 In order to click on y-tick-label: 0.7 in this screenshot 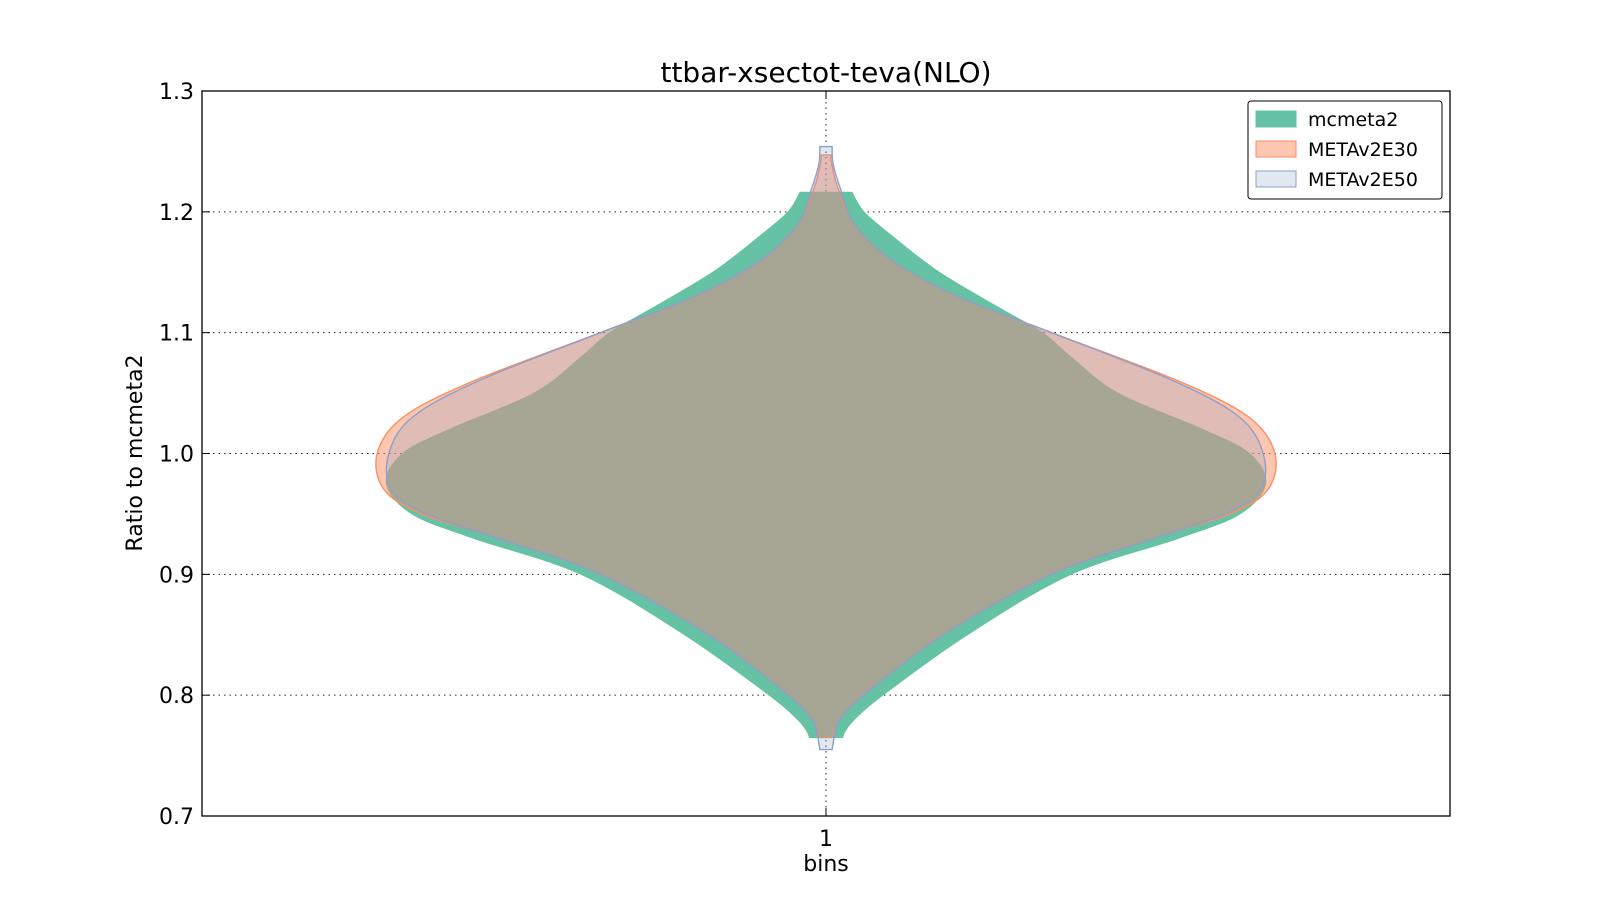, I will do `click(176, 817)`.